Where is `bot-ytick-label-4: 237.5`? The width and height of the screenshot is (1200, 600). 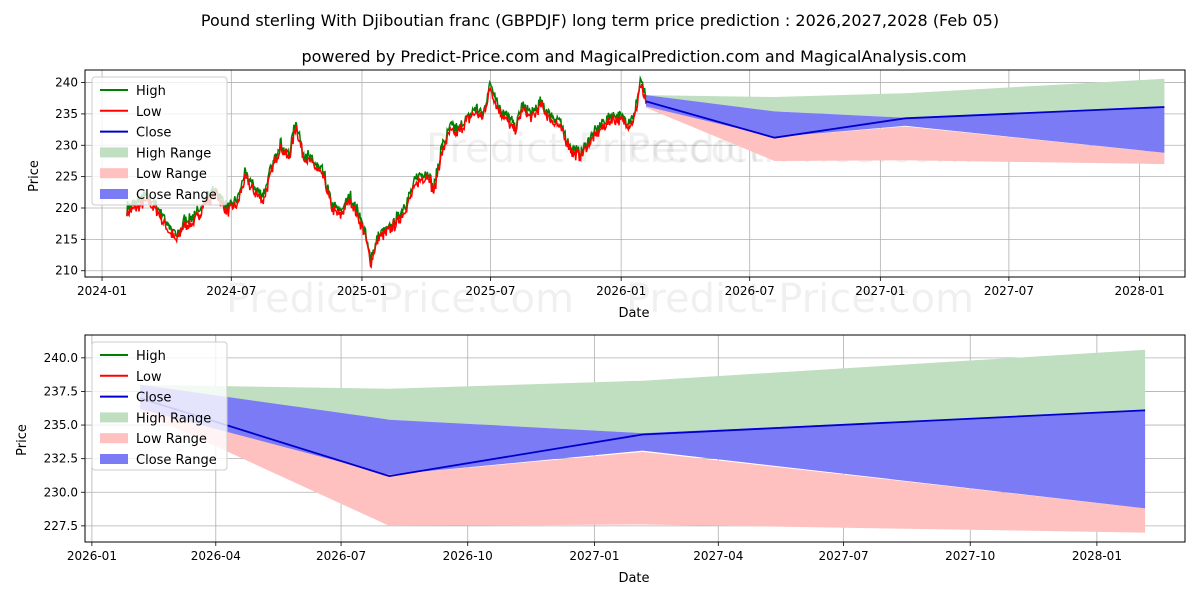
bot-ytick-label-4: 237.5 is located at coordinates (61, 391).